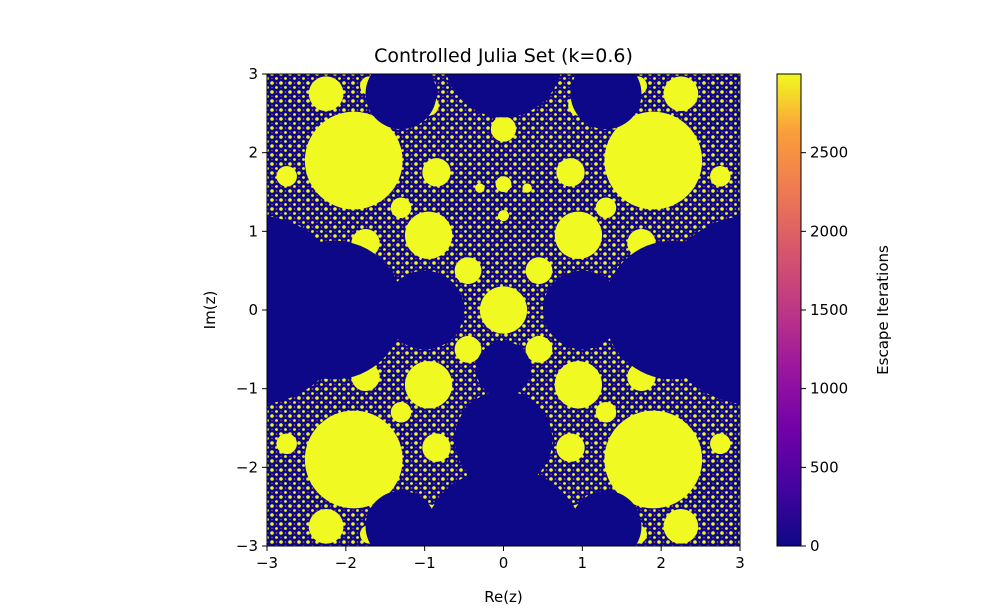  Describe the element at coordinates (247, 389) in the screenshot. I see `y-tick-label: −1` at that location.